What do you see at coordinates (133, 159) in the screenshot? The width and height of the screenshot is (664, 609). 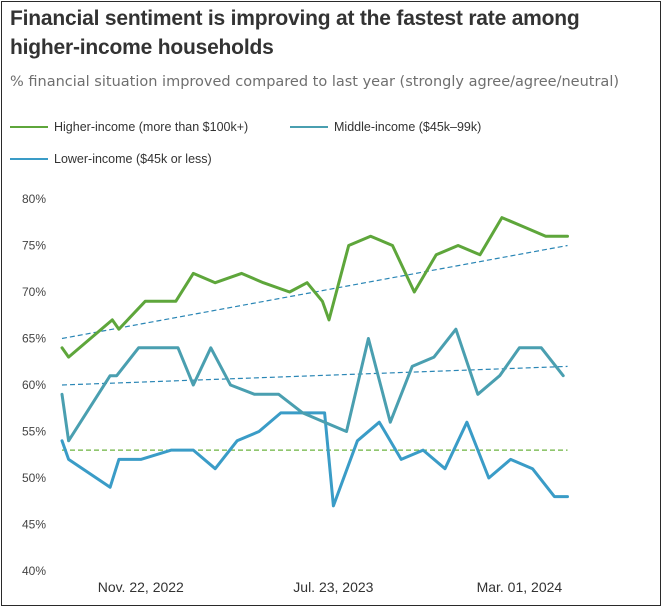 I see `legend-label-lower-income: Lower-income ($45k or less)` at bounding box center [133, 159].